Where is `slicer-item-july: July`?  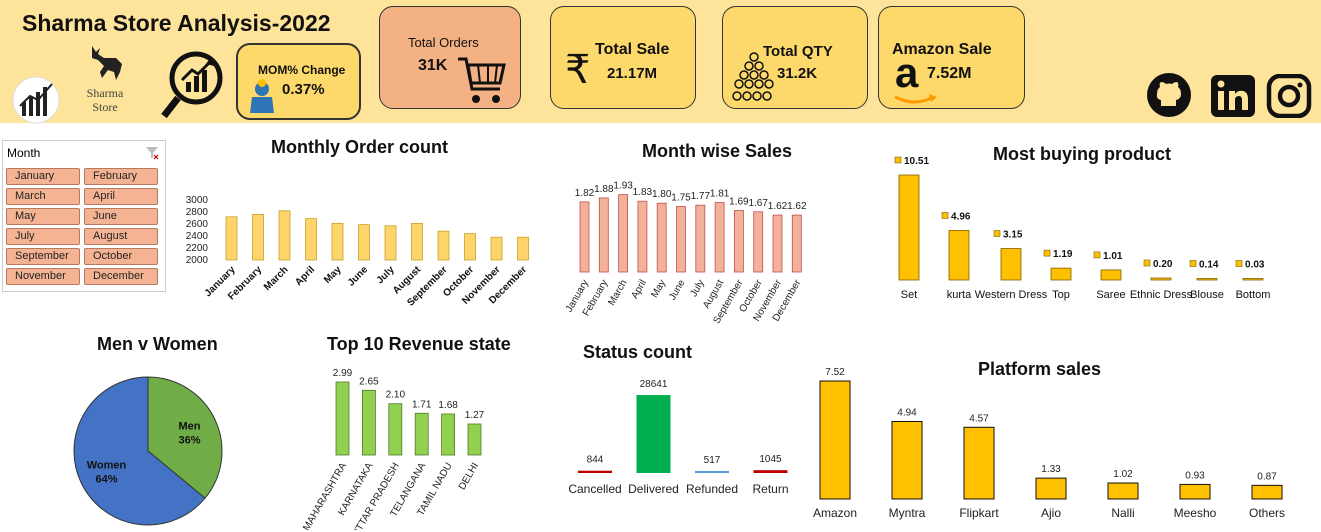 slicer-item-july: July is located at coordinates (43, 236).